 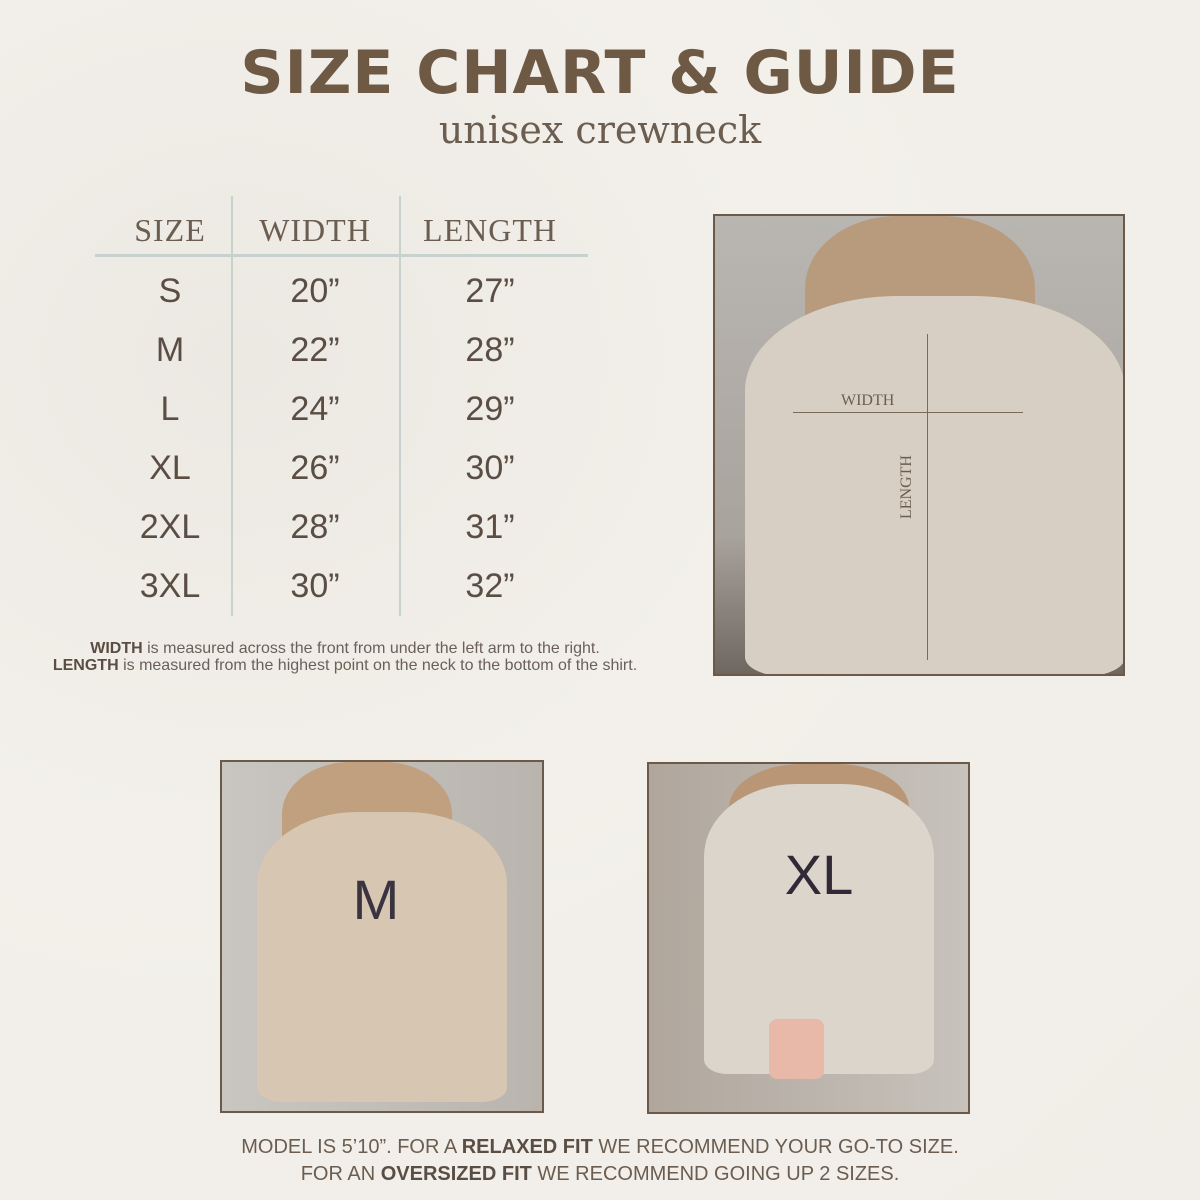 I want to click on size-cell: 3XL, so click(x=170, y=586).